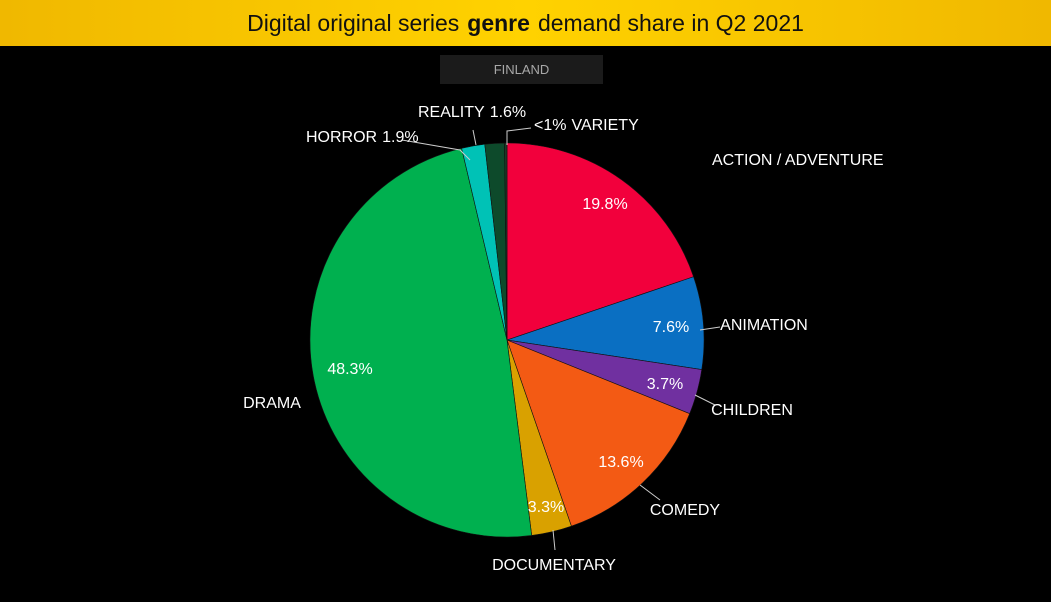 Image resolution: width=1051 pixels, height=602 pixels. Describe the element at coordinates (451, 112) in the screenshot. I see `category-name: REALITY` at that location.